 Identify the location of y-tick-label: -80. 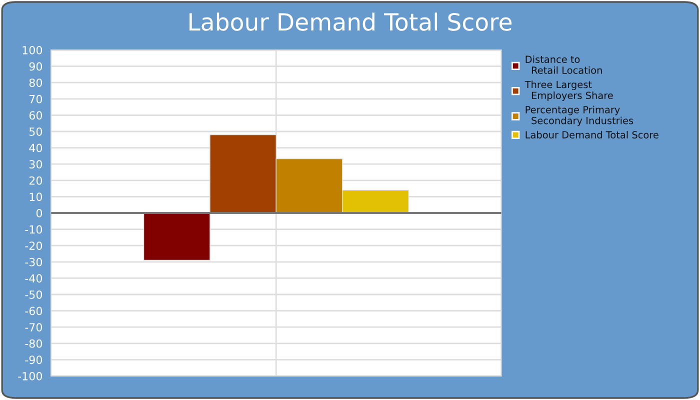
(33, 343).